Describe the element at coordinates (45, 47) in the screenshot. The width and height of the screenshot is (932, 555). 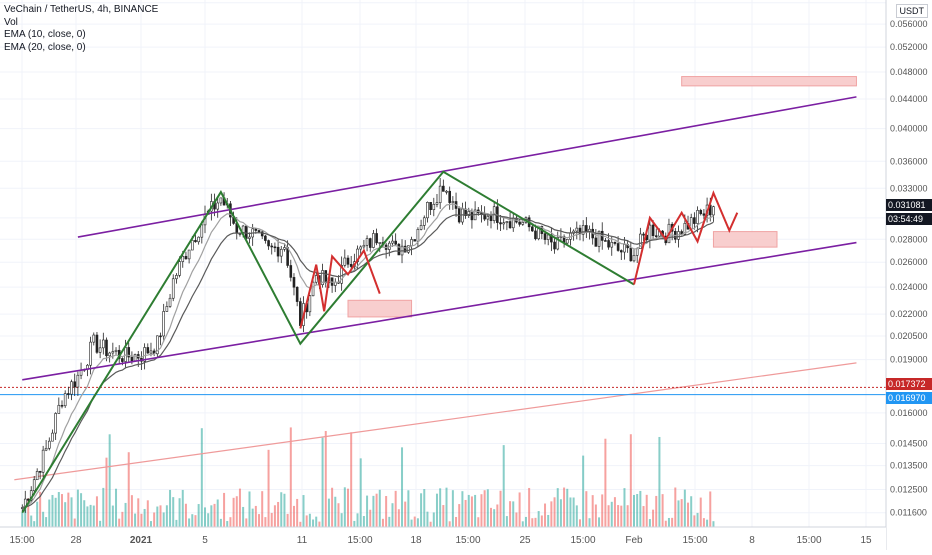
I see `legend-ema20: EMA (20, close, 0)` at that location.